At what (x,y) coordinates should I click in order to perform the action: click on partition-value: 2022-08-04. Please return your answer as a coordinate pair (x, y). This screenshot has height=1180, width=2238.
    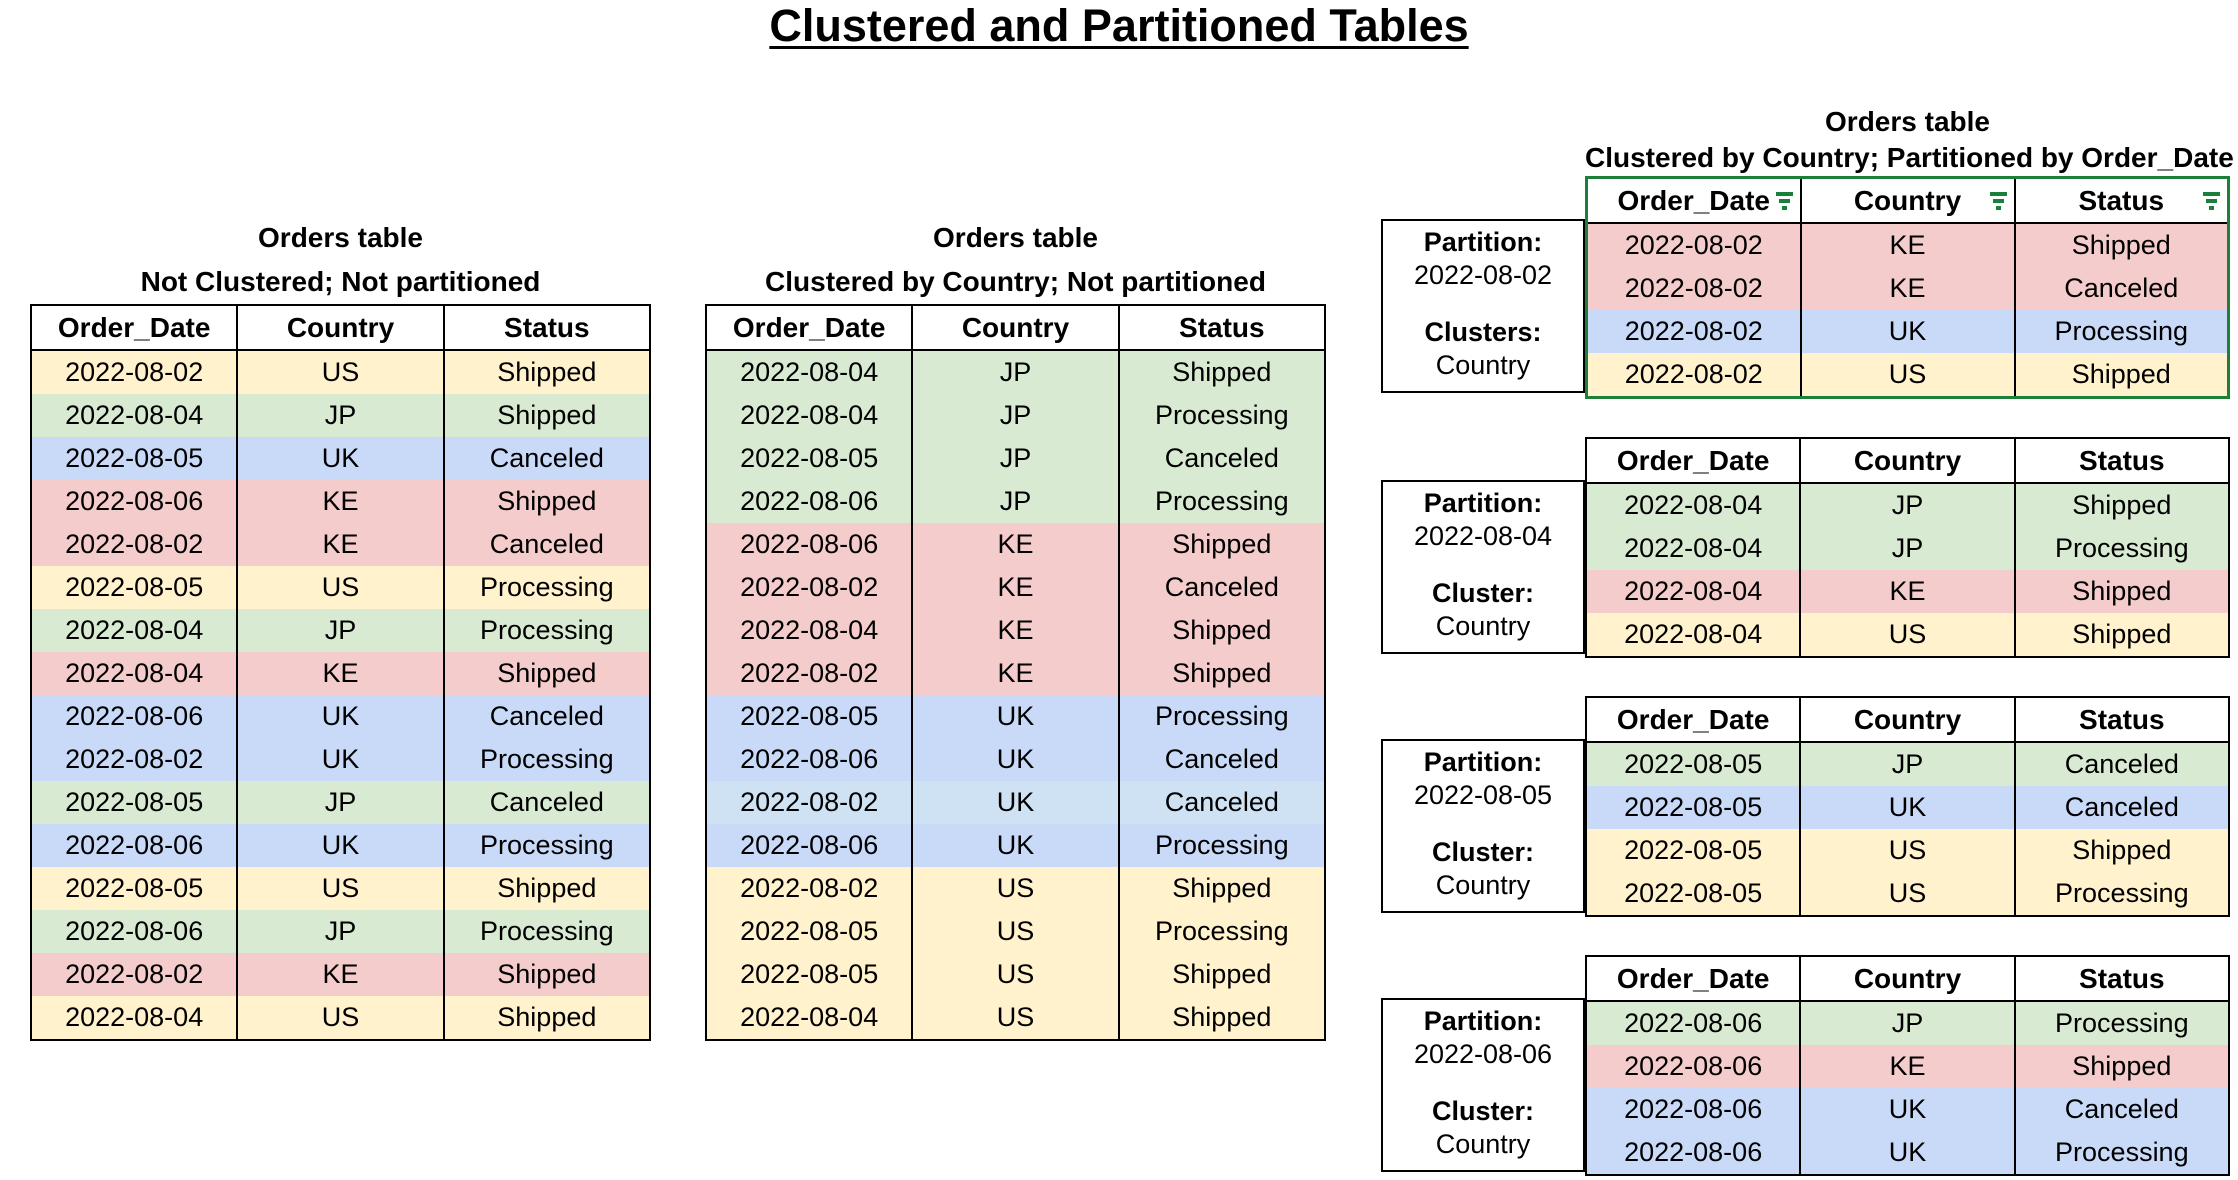
    Looking at the image, I should click on (1483, 536).